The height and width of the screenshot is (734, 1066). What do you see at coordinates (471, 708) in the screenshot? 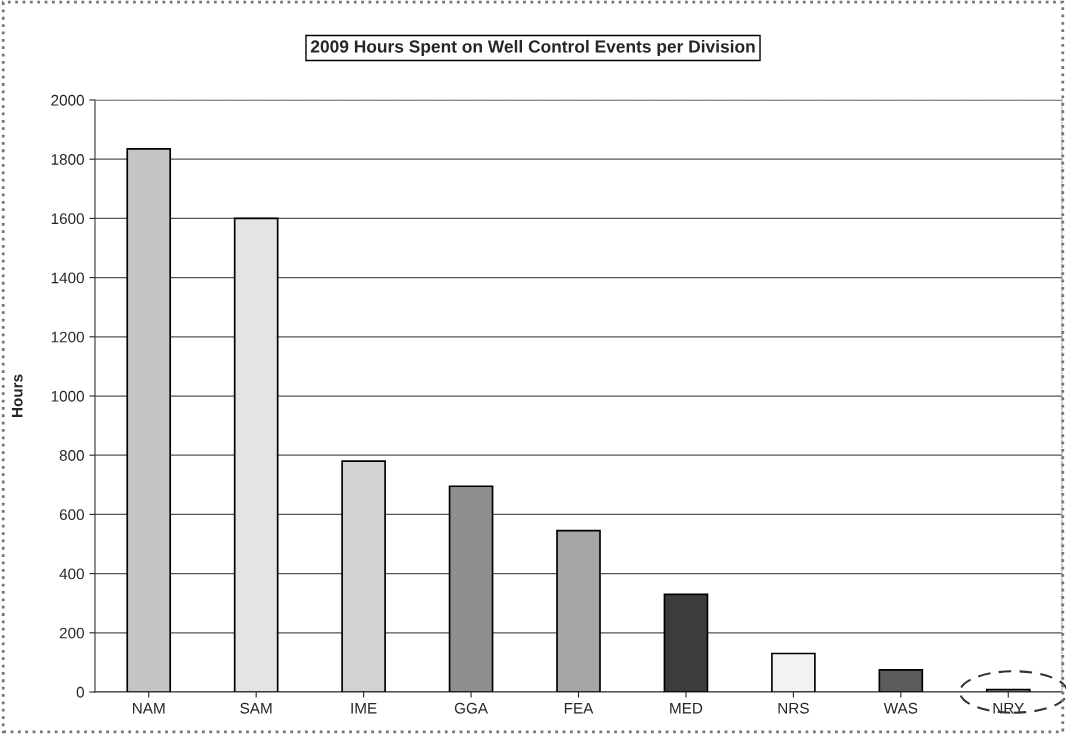
I see `x-tick-label: GGA` at bounding box center [471, 708].